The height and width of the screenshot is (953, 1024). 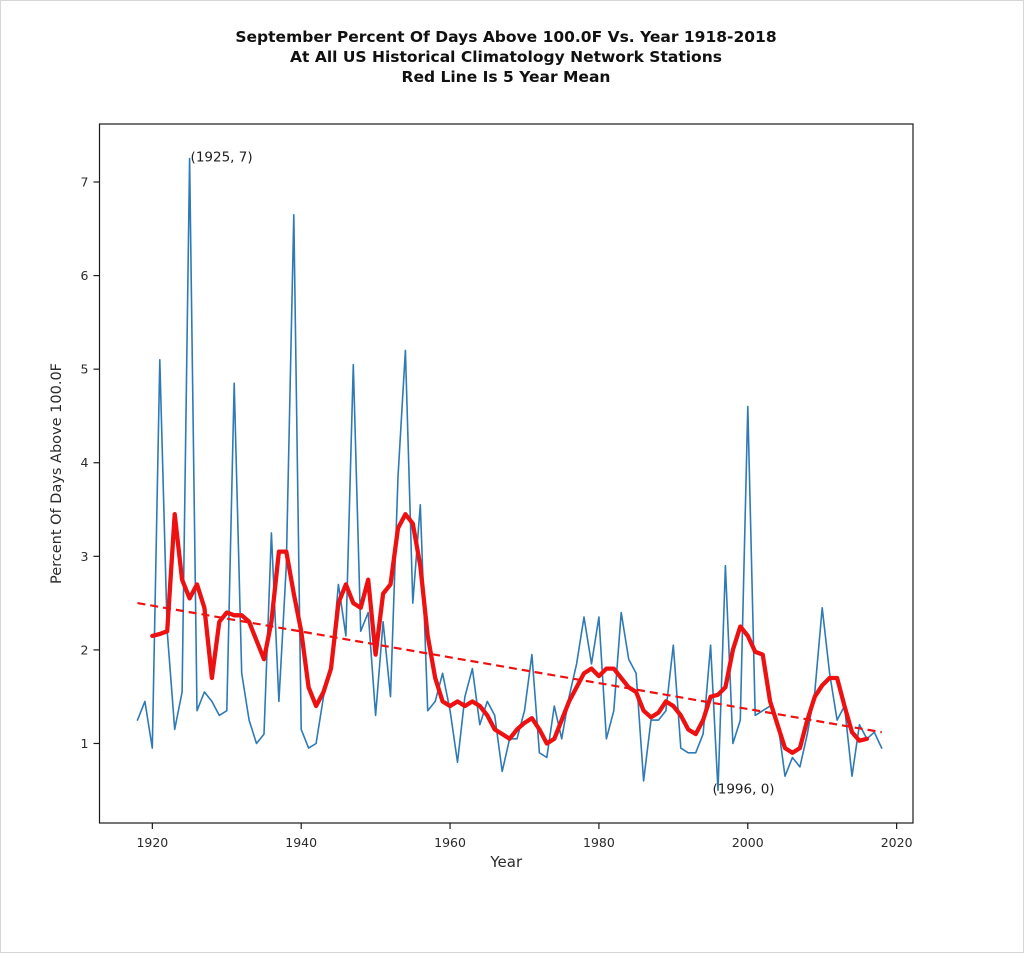 I want to click on x-tick-label: 1980, so click(x=599, y=842).